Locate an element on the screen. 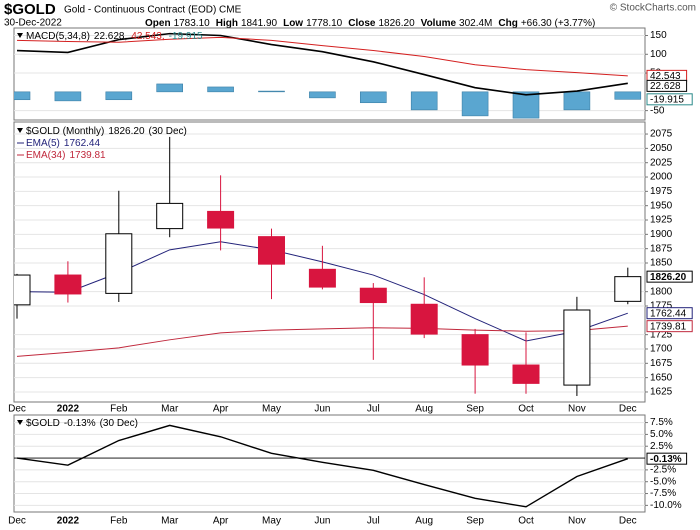 This screenshot has width=700, height=530. y-tick-label: 1925 is located at coordinates (661, 220).